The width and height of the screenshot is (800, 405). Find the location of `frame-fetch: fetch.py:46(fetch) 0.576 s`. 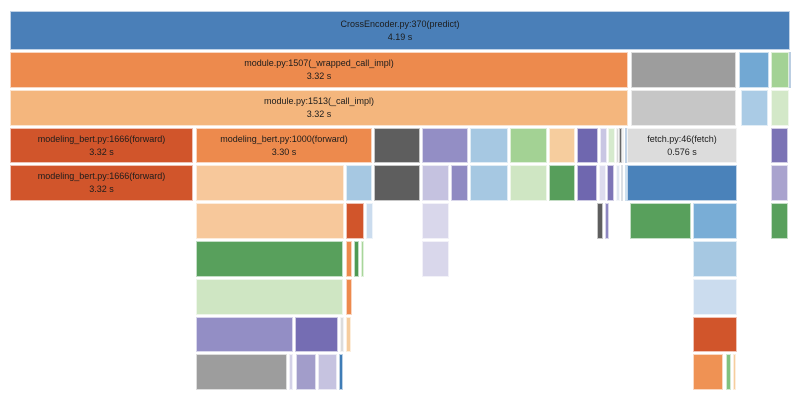

frame-fetch: fetch.py:46(fetch) 0.576 s is located at coordinates (682, 145).